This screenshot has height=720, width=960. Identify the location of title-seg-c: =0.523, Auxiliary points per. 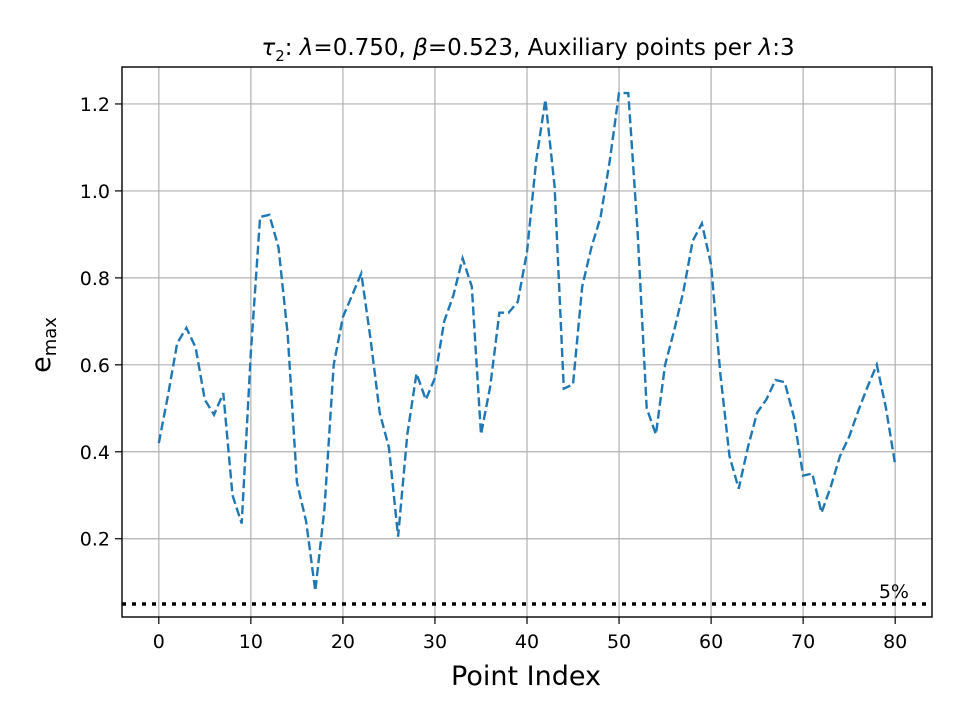
(593, 48).